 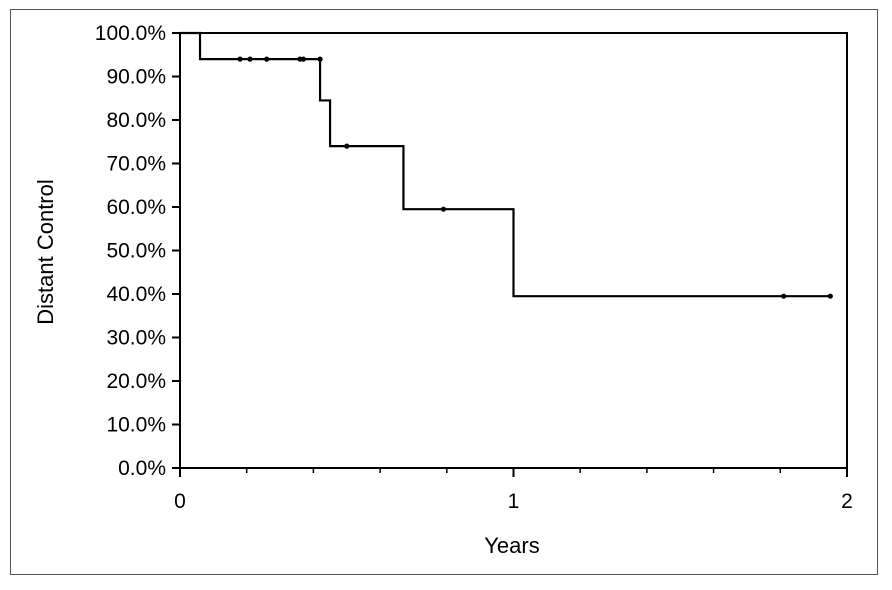 I want to click on y-tick-label: 20.0%, so click(x=136, y=381).